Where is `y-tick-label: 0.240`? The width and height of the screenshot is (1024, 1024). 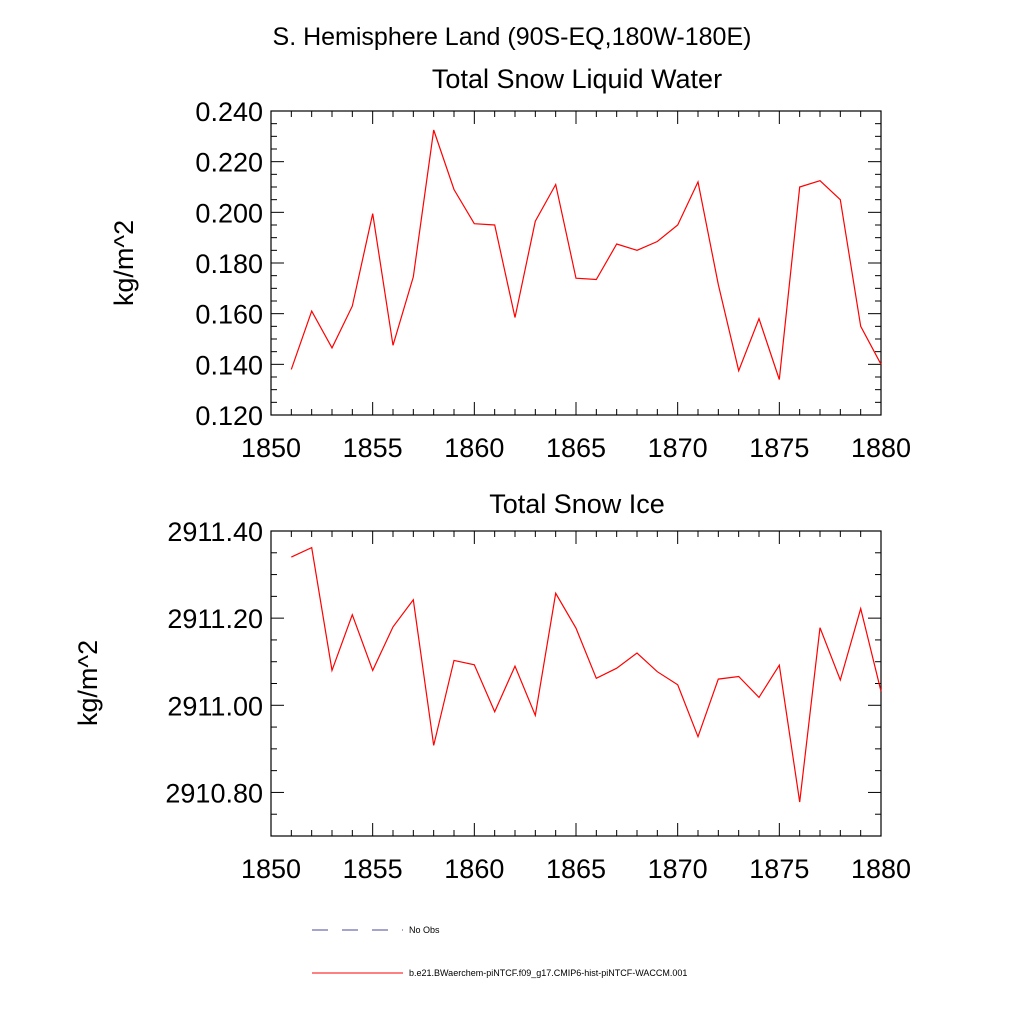 y-tick-label: 0.240 is located at coordinates (229, 112).